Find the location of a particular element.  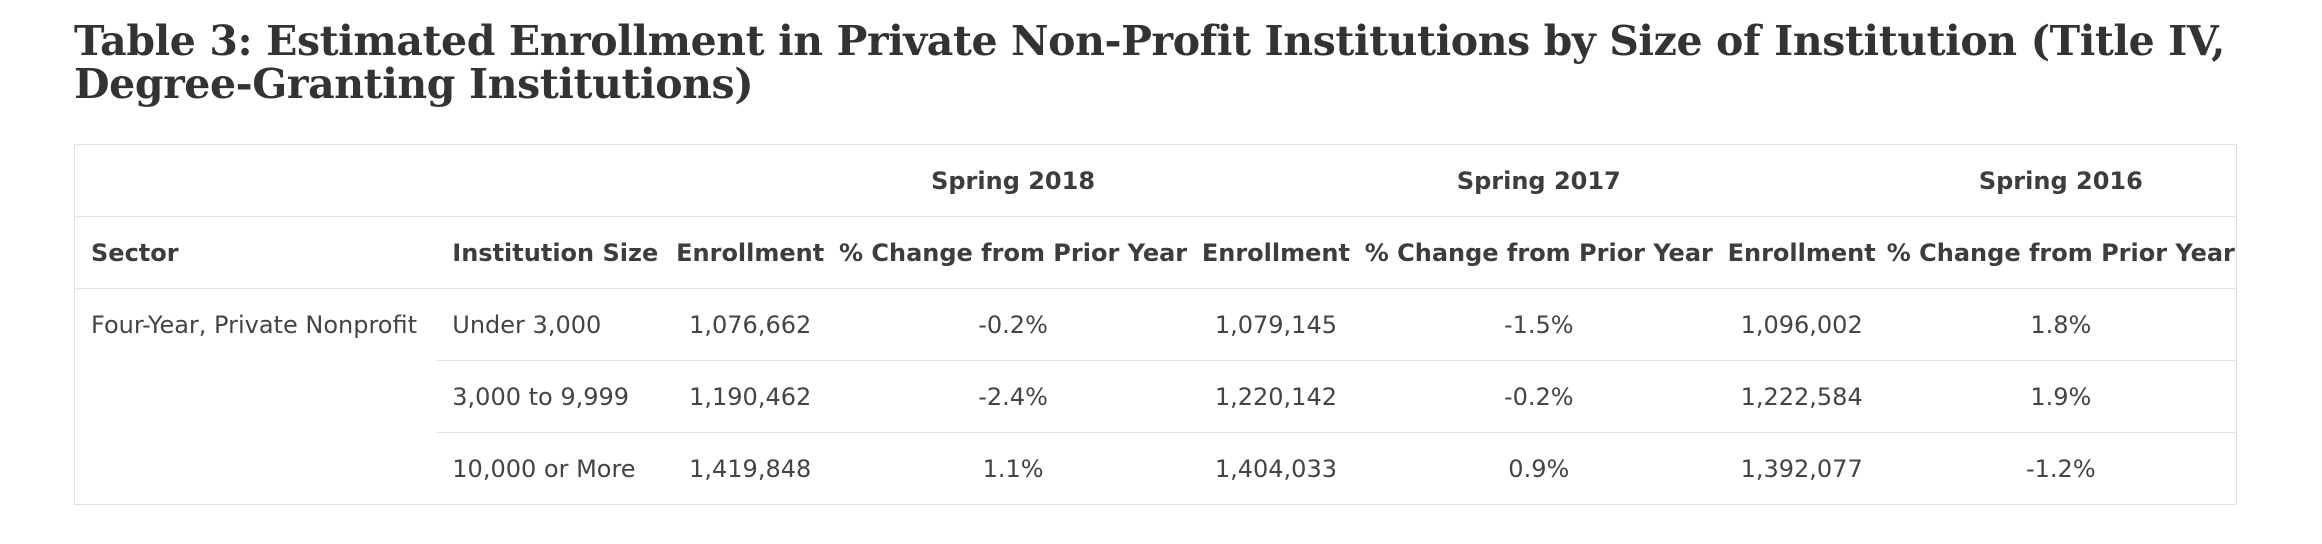

year-header: Spring 2018 is located at coordinates (1013, 180).